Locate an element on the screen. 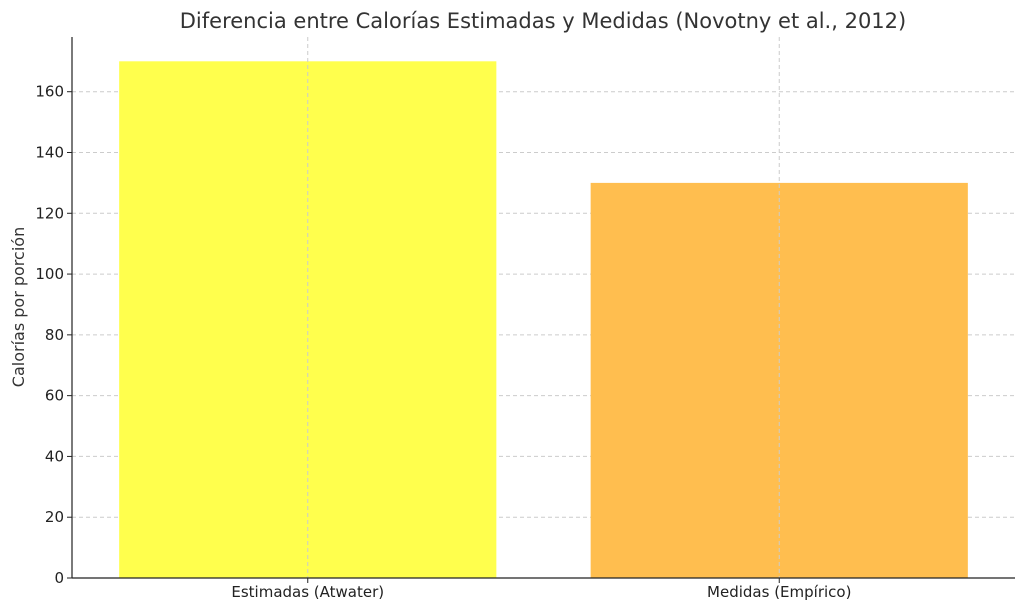  y-tick-label-0: 0 is located at coordinates (59, 578).